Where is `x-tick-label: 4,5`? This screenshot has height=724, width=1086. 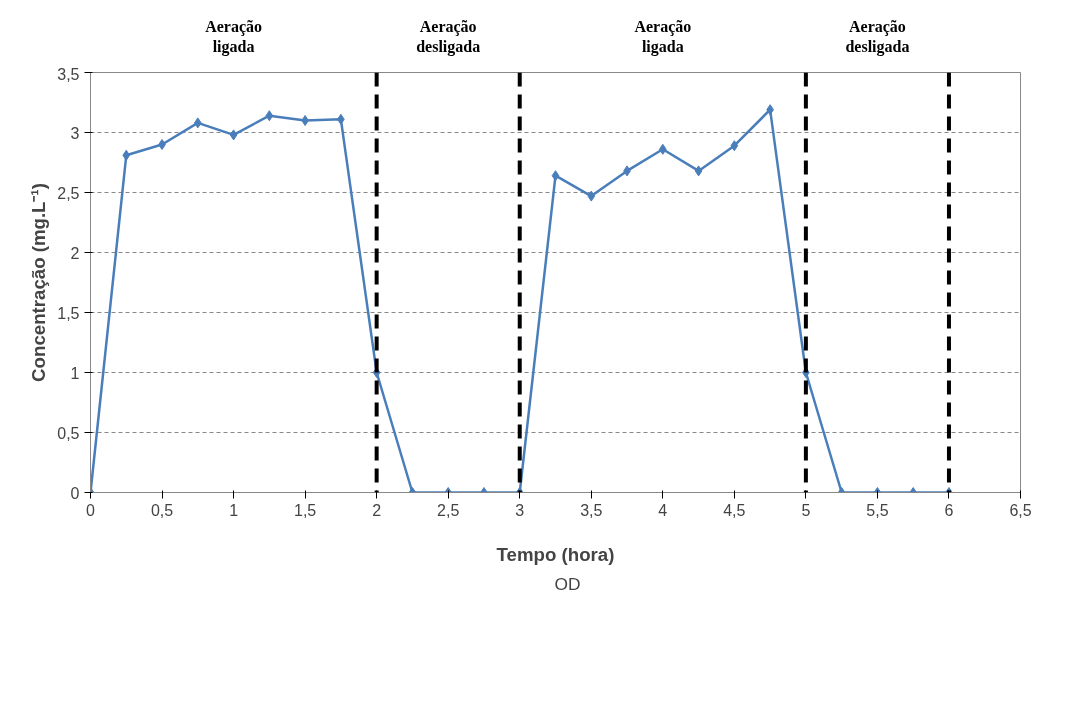 x-tick-label: 4,5 is located at coordinates (734, 510).